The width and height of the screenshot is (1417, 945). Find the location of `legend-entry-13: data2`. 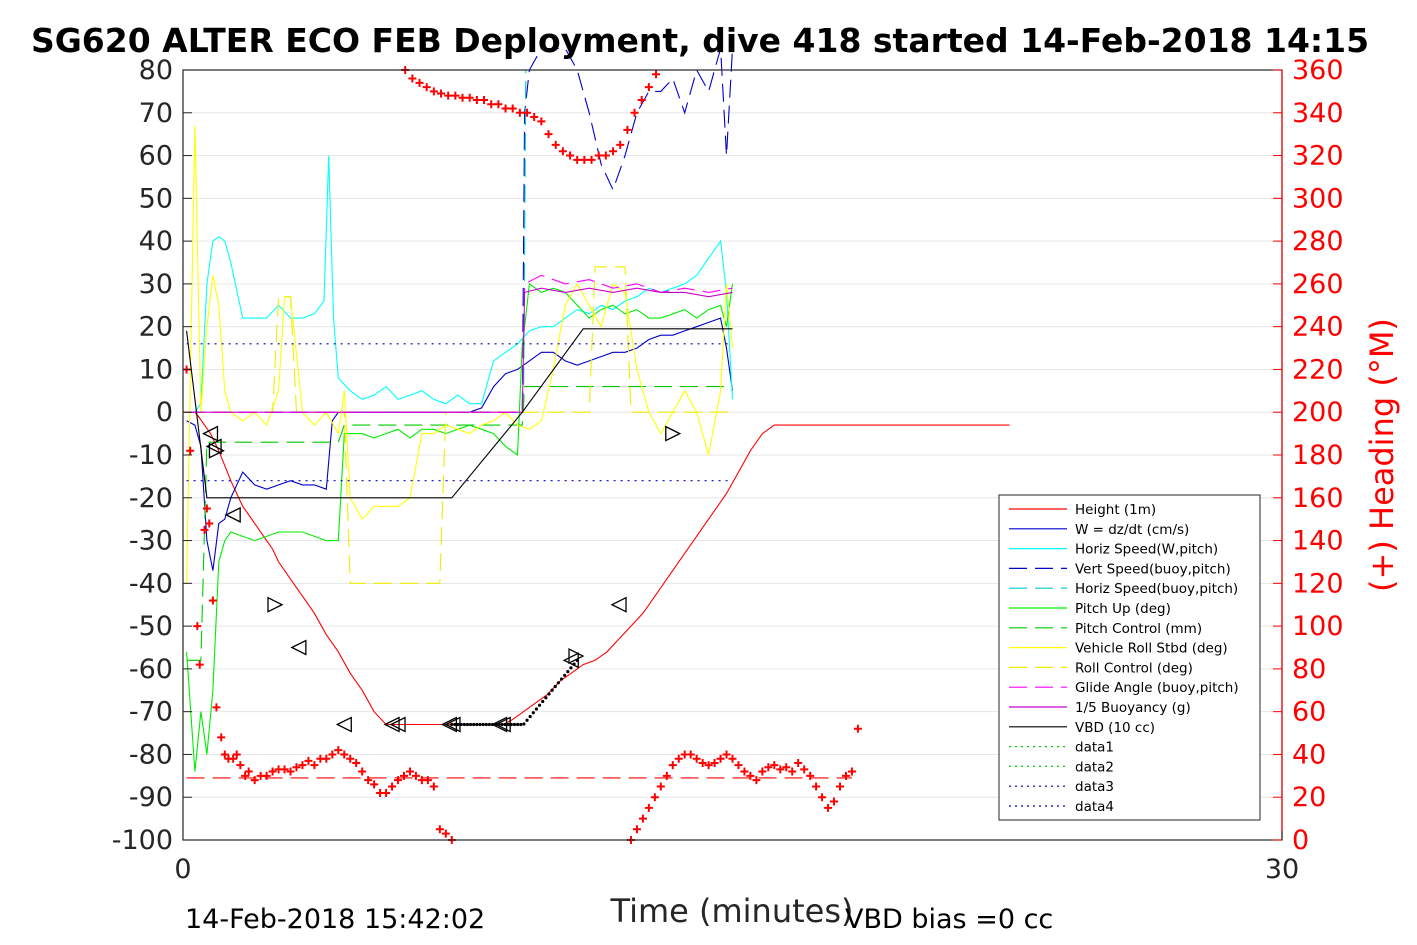

legend-entry-13: data2 is located at coordinates (1094, 767).